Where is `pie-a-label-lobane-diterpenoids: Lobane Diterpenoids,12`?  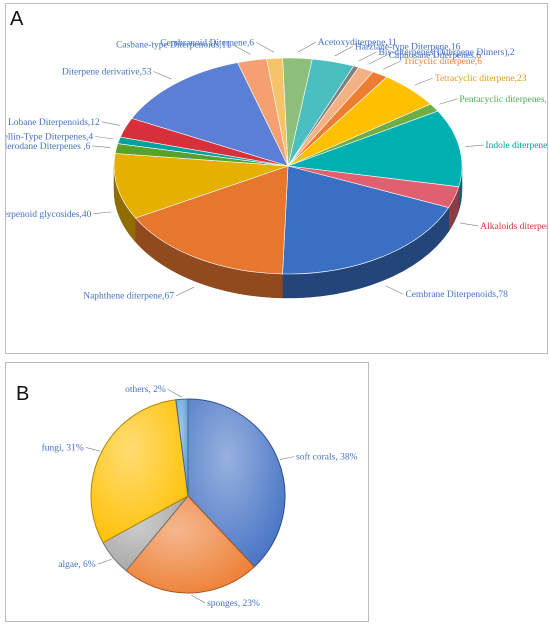
pie-a-label-lobane-diterpenoids: Lobane Diterpenoids,12 is located at coordinates (54, 123).